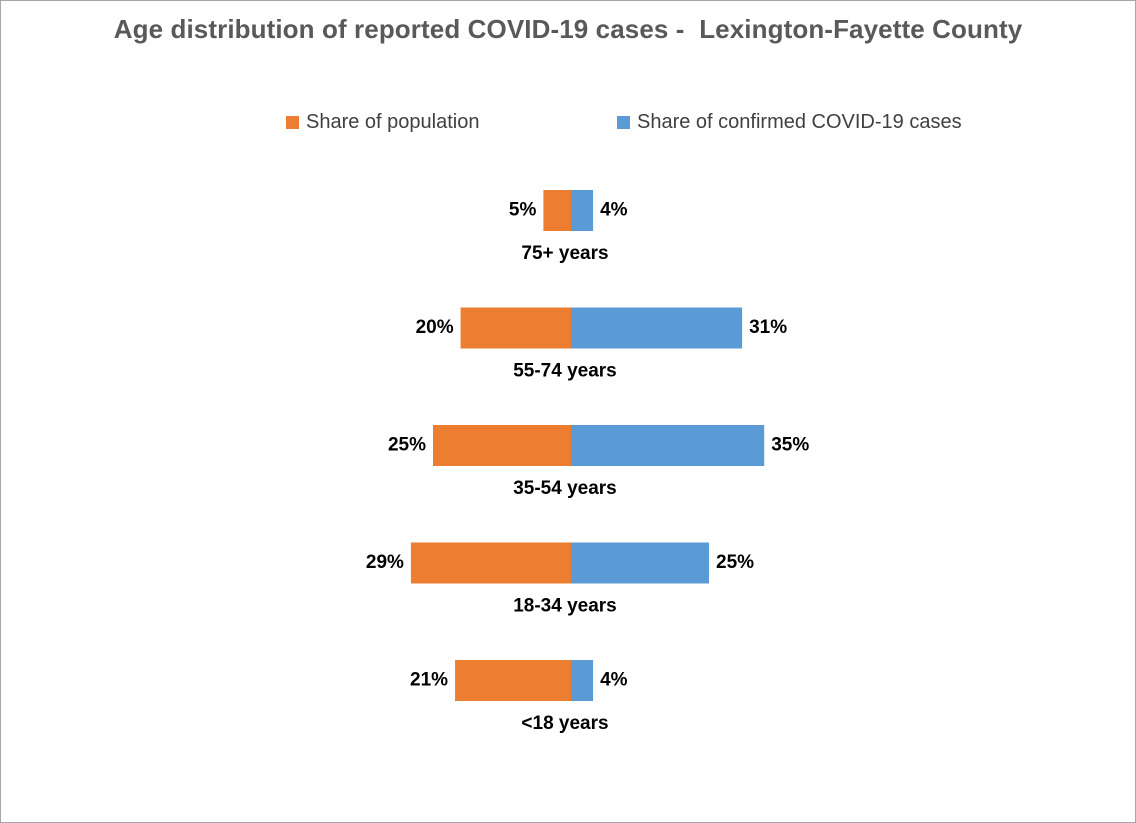  I want to click on legend-label-population: Share of population, so click(393, 121).